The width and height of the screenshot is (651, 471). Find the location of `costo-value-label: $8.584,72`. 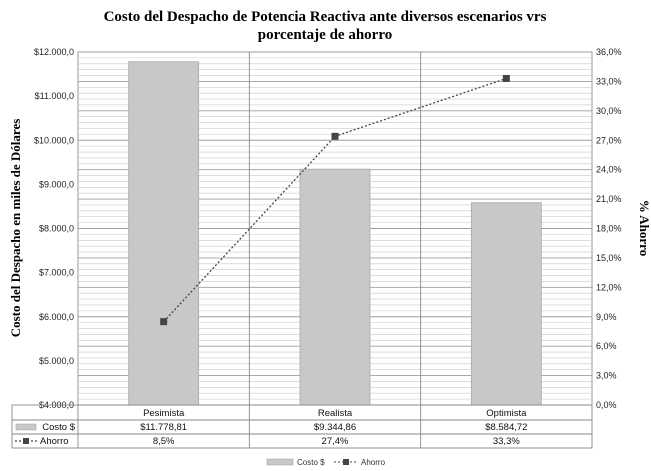

costo-value-label: $8.584,72 is located at coordinates (506, 427).